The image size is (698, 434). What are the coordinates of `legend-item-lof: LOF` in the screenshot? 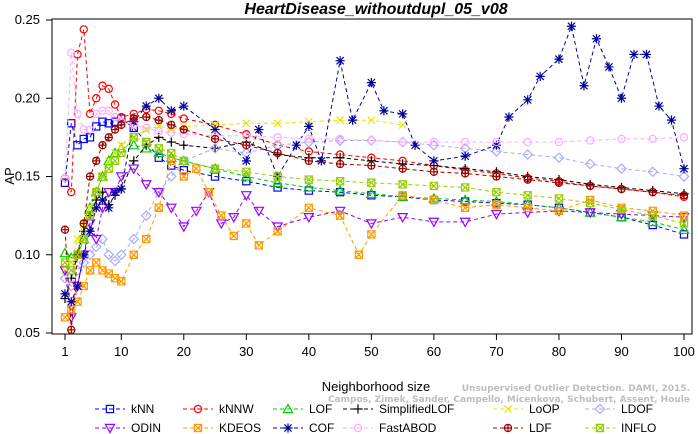 It's located at (302, 409).